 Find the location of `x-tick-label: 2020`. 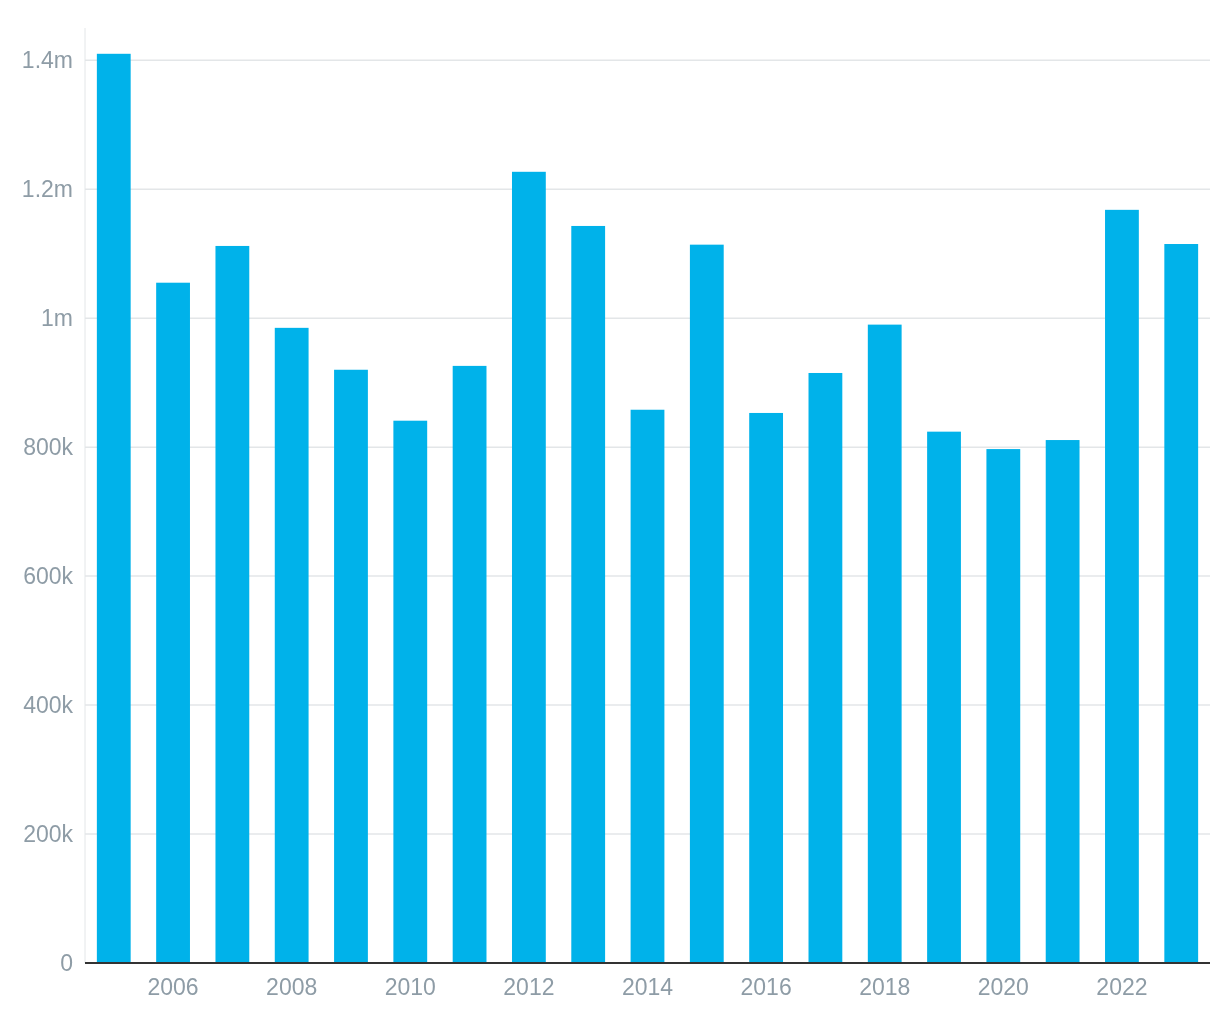

x-tick-label: 2020 is located at coordinates (1003, 987).